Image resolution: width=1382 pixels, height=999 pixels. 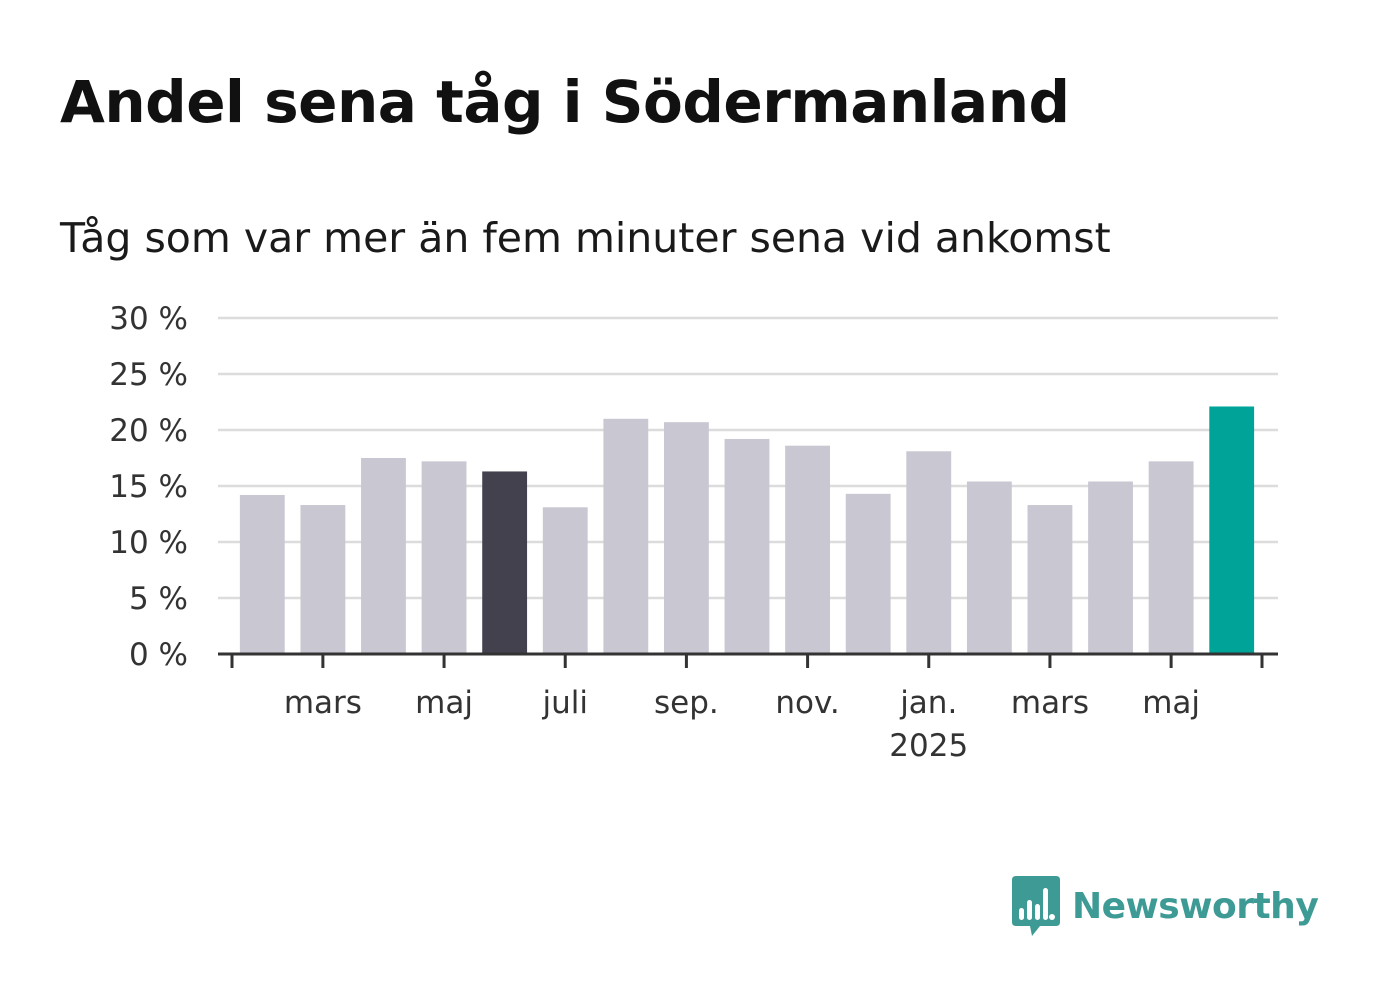 I want to click on y-tick-label: 10 %, so click(x=148, y=543).